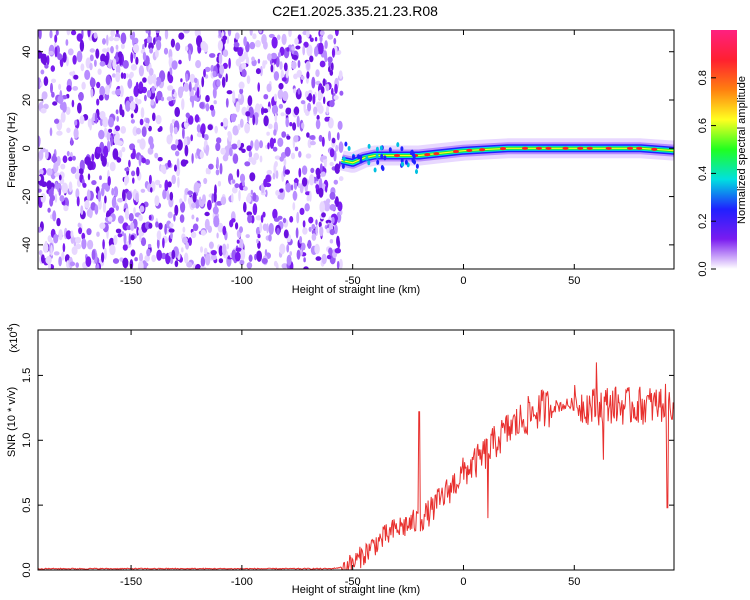  What do you see at coordinates (706, 173) in the screenshot?
I see `colorbar-ticks: 0.0 0.2 0.4 0.6 0.8` at bounding box center [706, 173].